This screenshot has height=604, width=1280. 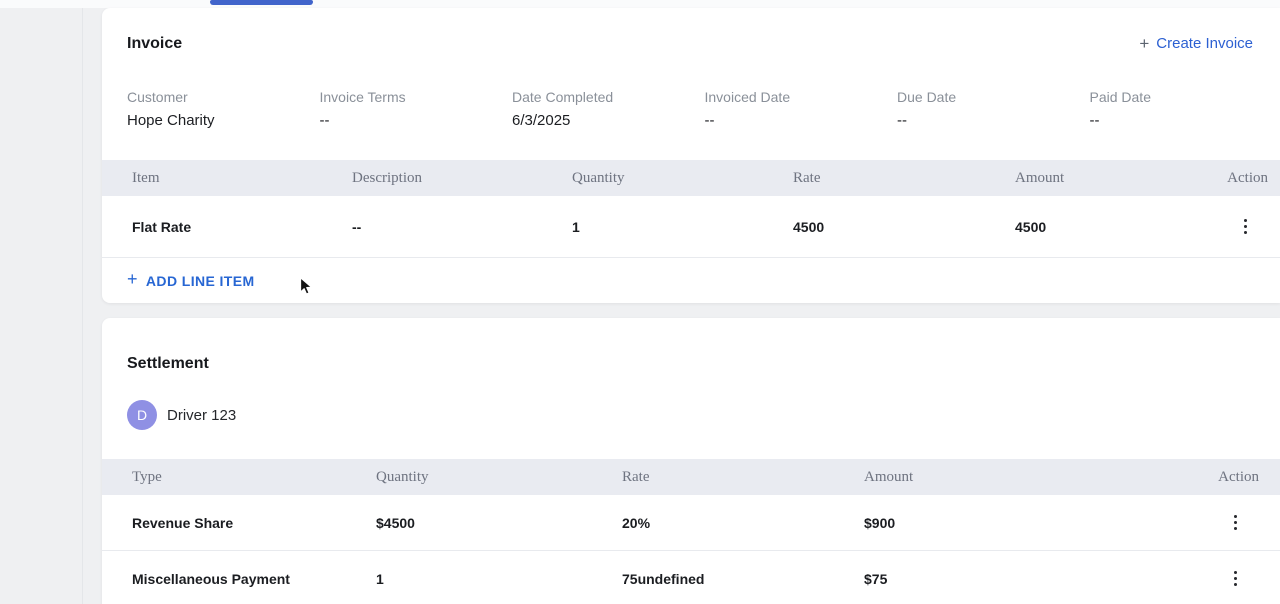 What do you see at coordinates (691, 477) in the screenshot?
I see `settlement-table-header: Type Quantity Rate Amount Action` at bounding box center [691, 477].